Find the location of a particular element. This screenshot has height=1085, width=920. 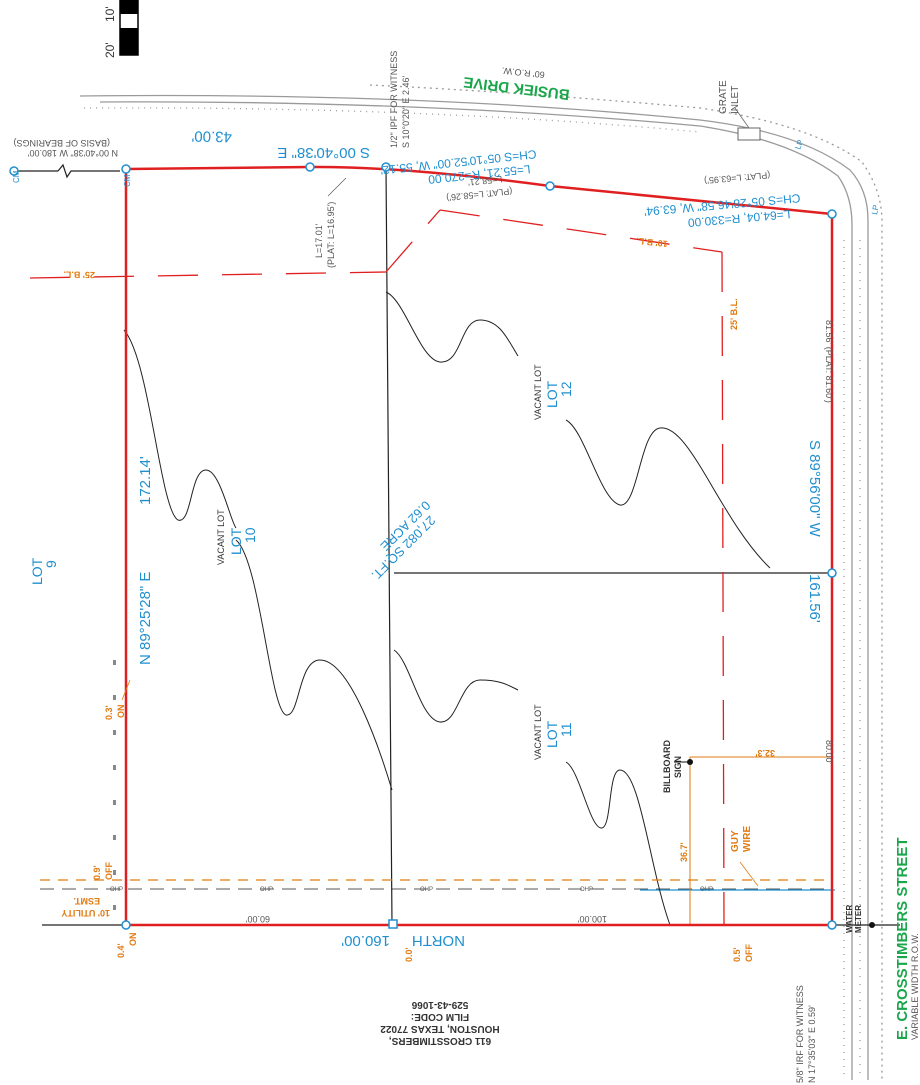

west-distance: 172.14' is located at coordinates (145, 480).